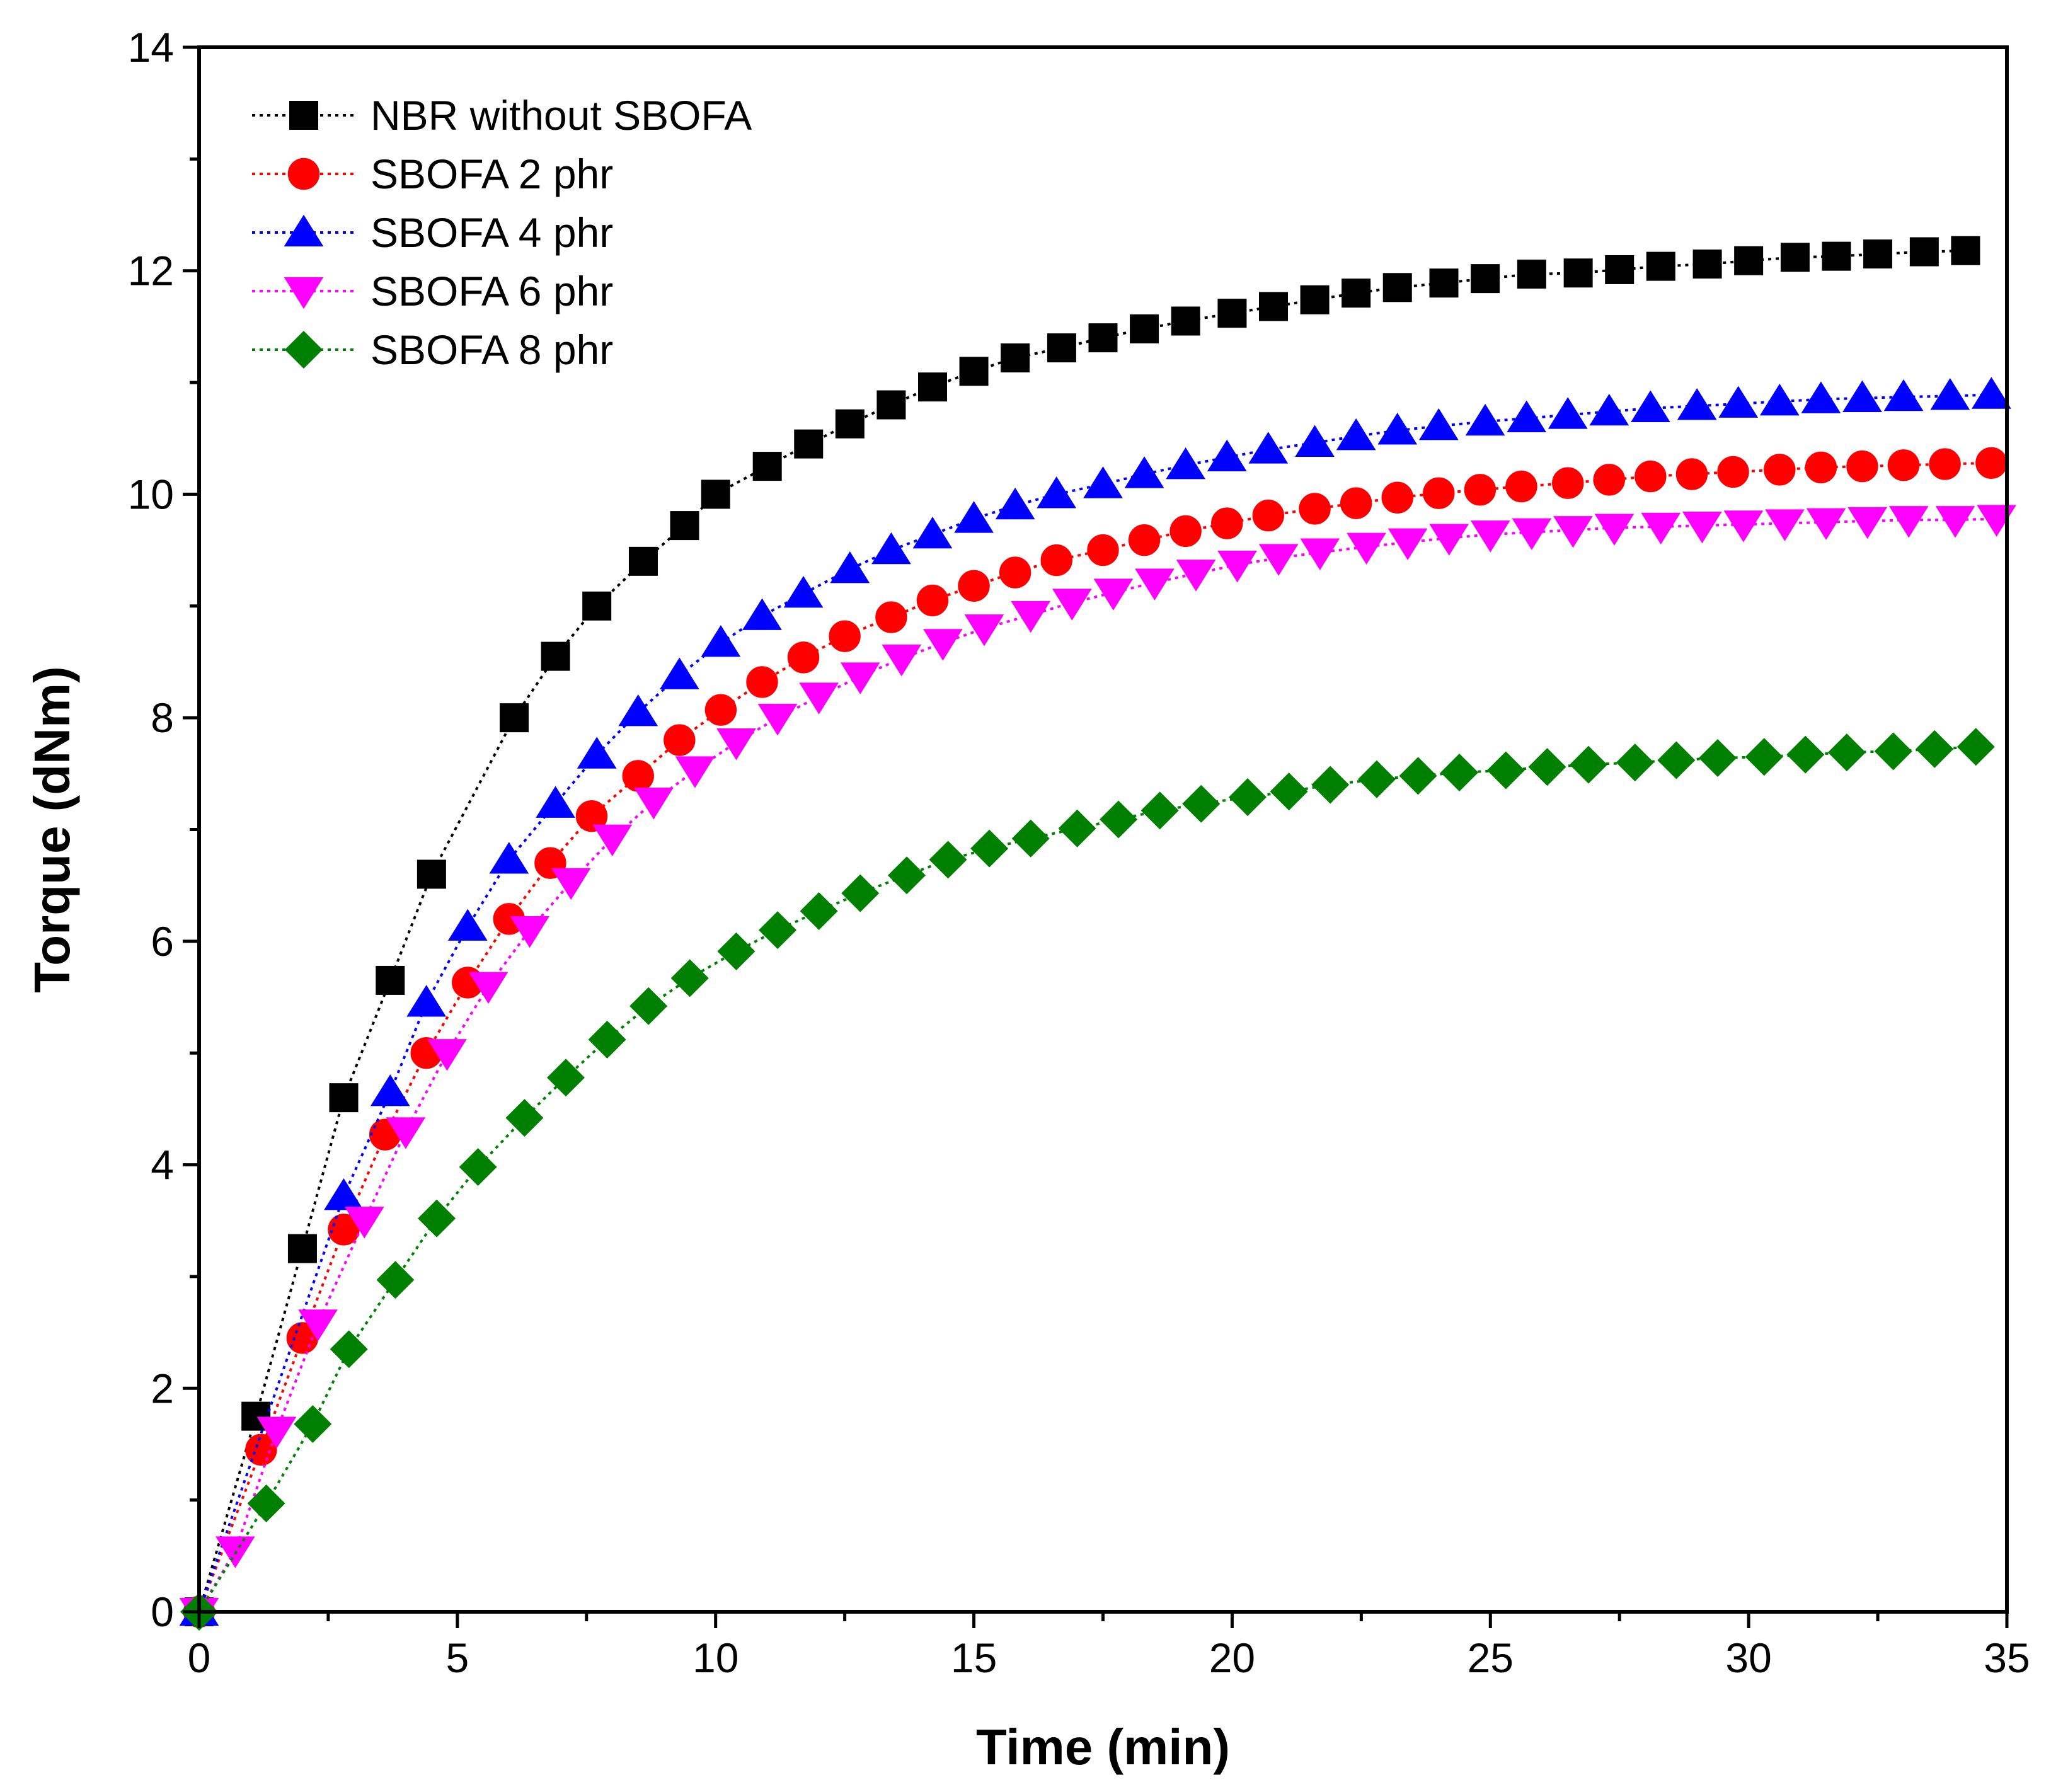 This screenshot has width=2051, height=1792. What do you see at coordinates (302, 1248) in the screenshot?
I see `data-point: 2, 3.25` at bounding box center [302, 1248].